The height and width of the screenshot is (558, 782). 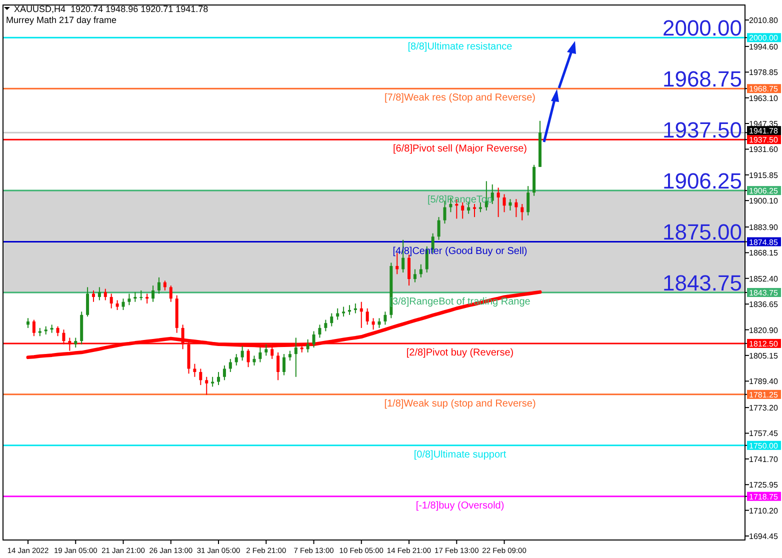 I want to click on chart-title: XAUUSD,H4 1920.74 1948.96 1920.71 1941.78, so click(x=111, y=9).